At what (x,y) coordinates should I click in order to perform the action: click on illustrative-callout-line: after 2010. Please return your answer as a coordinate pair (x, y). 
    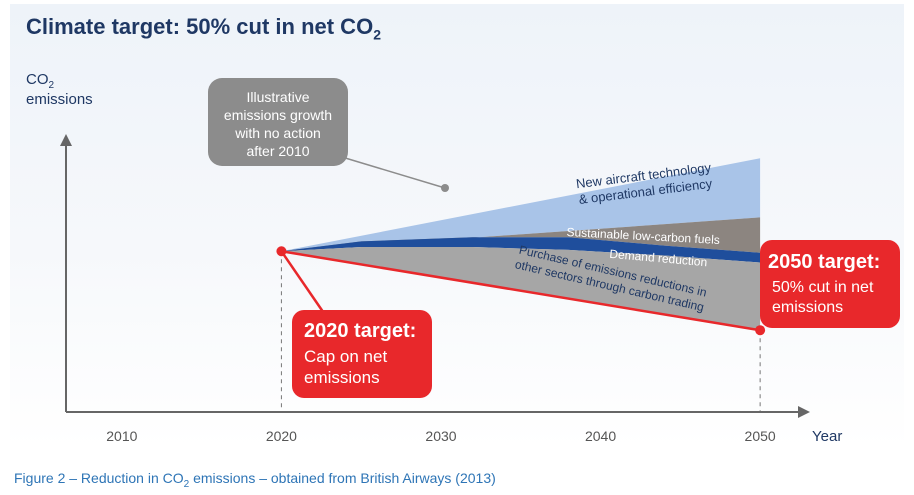
    Looking at the image, I should click on (277, 151).